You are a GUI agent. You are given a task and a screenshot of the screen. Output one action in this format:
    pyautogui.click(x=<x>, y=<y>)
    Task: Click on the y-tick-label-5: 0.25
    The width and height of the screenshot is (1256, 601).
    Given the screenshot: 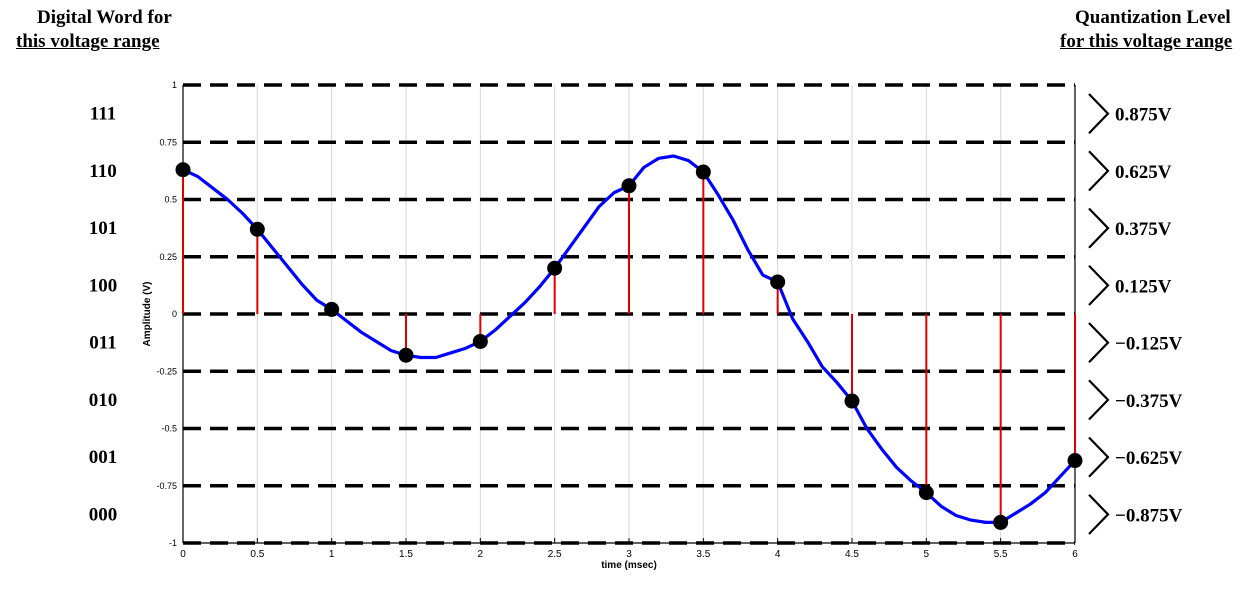 What is the action you would take?
    pyautogui.click(x=168, y=257)
    